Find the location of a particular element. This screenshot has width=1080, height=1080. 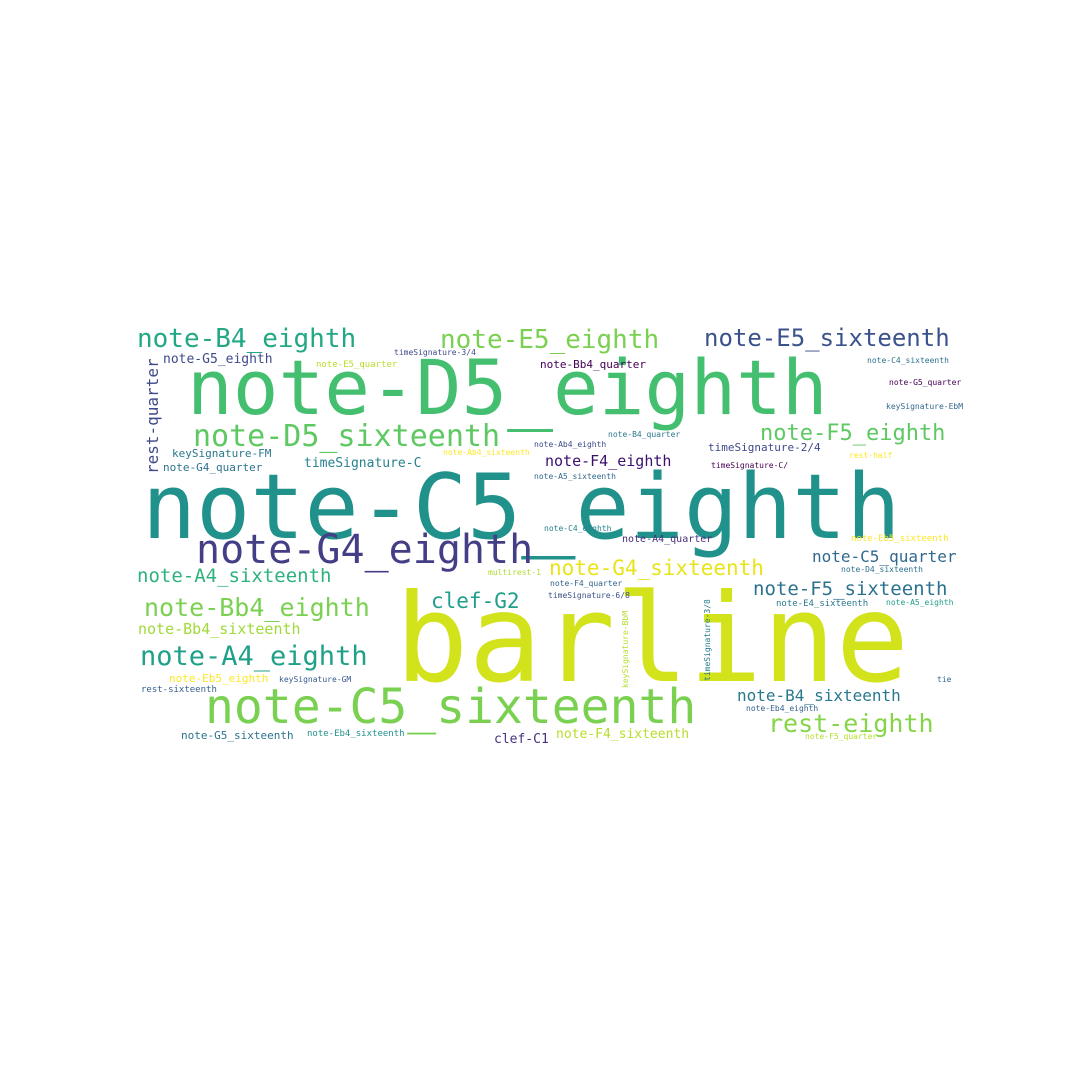

word-note-g4-sixteenth: note-G4_sixteenth is located at coordinates (656, 568).